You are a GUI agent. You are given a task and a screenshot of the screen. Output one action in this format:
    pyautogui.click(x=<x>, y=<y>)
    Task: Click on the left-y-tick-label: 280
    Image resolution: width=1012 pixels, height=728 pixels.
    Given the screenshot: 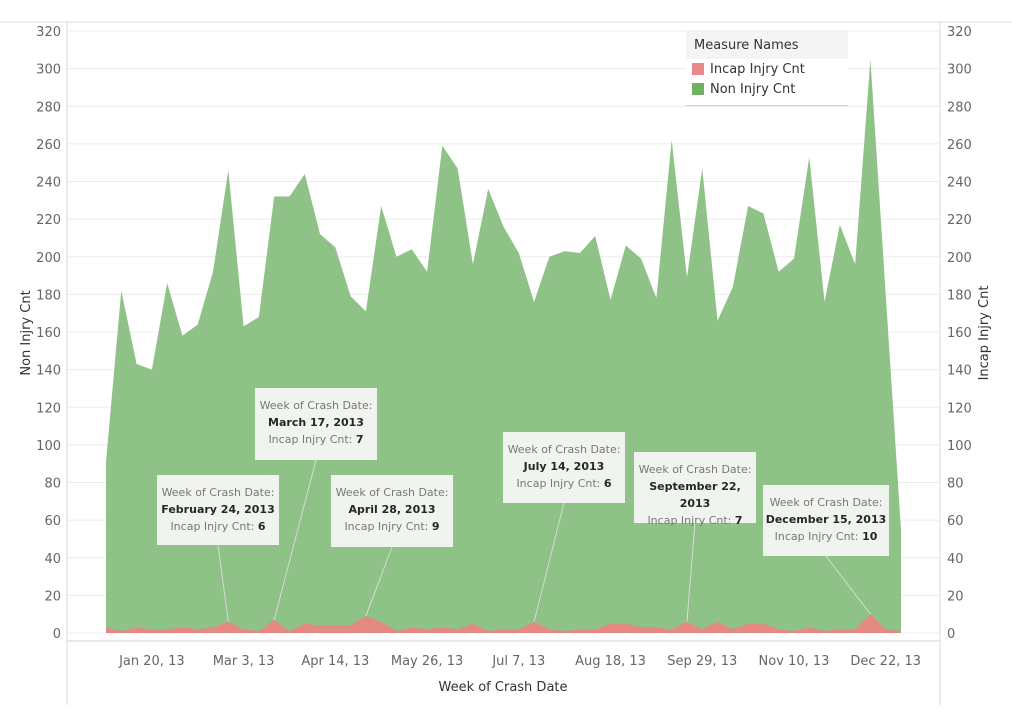 What is the action you would take?
    pyautogui.click(x=48, y=107)
    